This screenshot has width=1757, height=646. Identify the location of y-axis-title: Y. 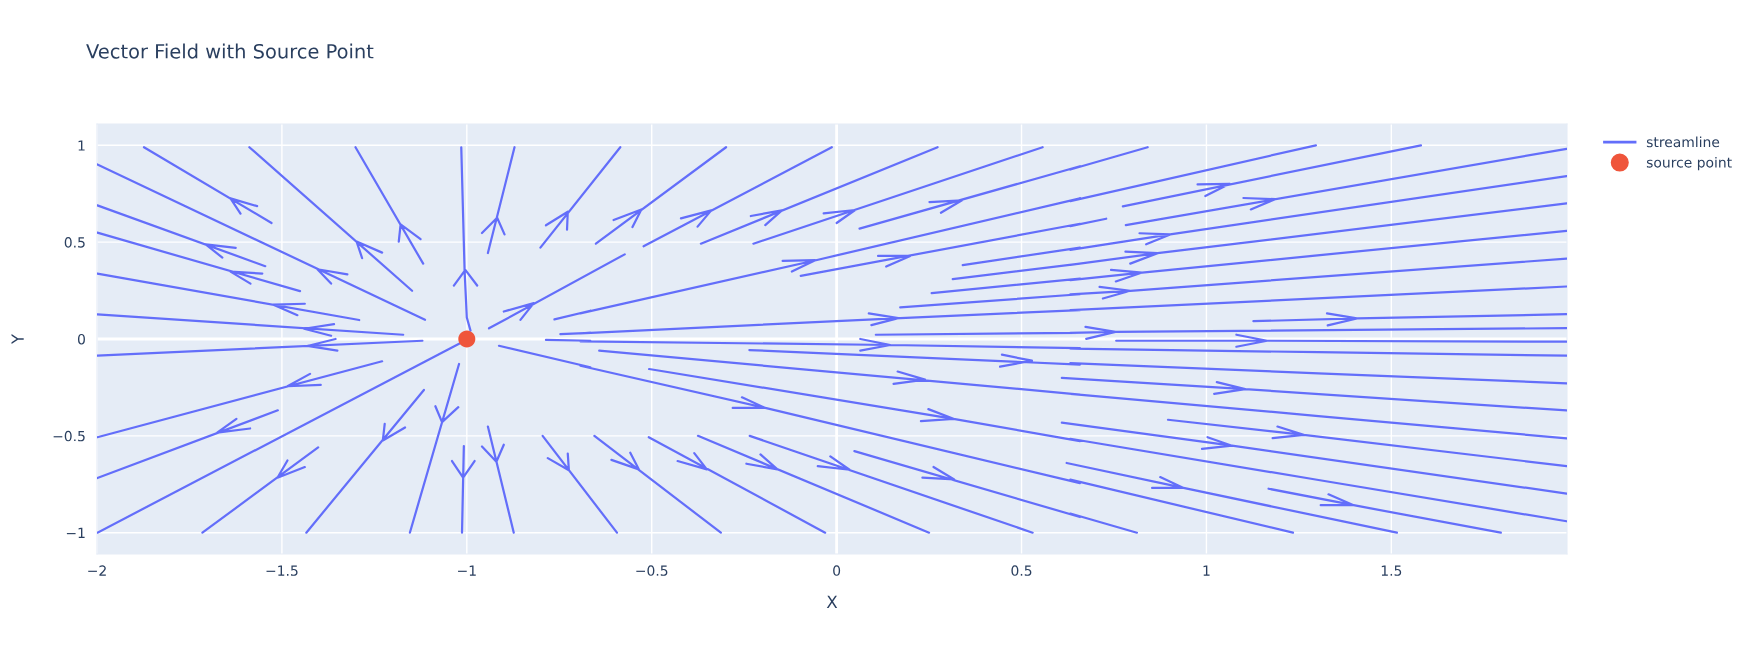
(17, 339).